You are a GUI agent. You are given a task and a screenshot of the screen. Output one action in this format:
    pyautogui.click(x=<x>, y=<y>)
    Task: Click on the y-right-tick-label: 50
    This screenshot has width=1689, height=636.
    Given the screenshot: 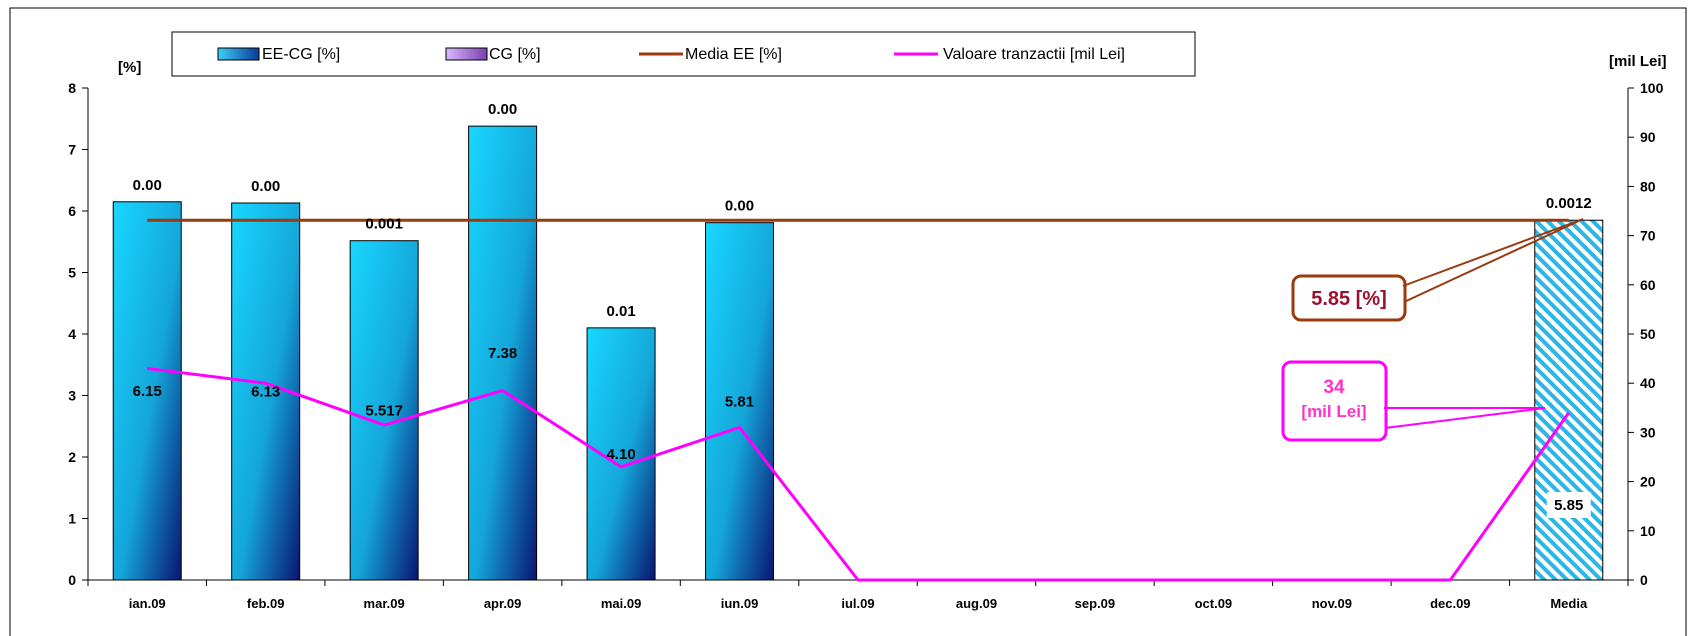 What is the action you would take?
    pyautogui.click(x=1648, y=334)
    